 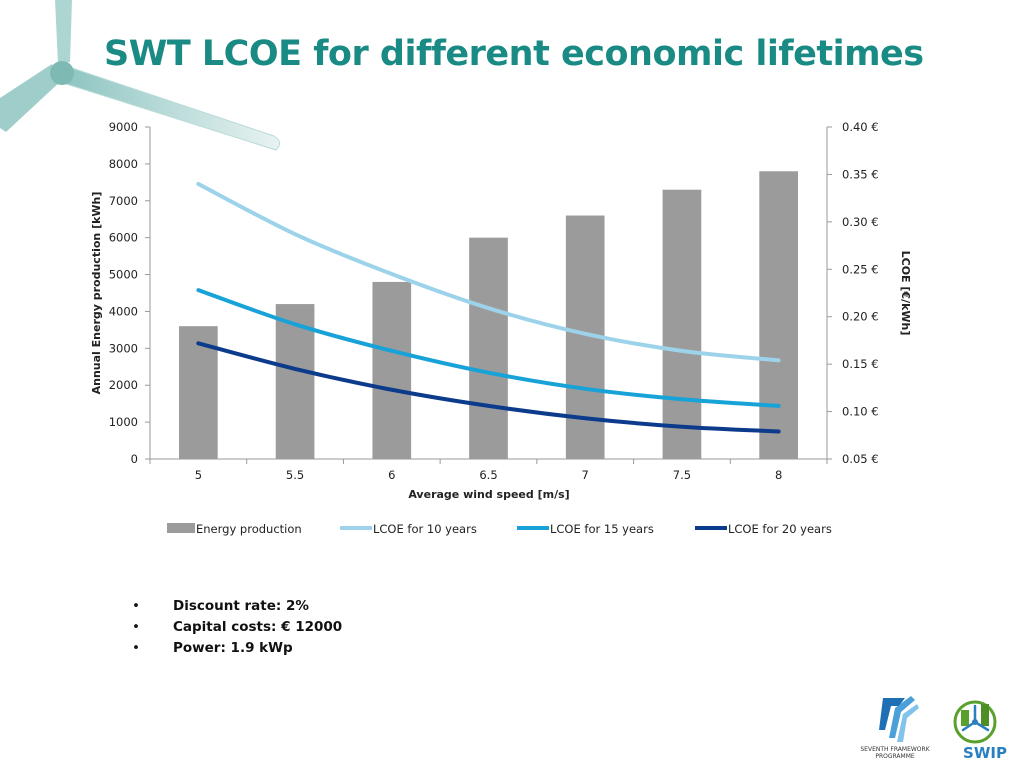 What do you see at coordinates (123, 311) in the screenshot?
I see `y-tick-label: 4000` at bounding box center [123, 311].